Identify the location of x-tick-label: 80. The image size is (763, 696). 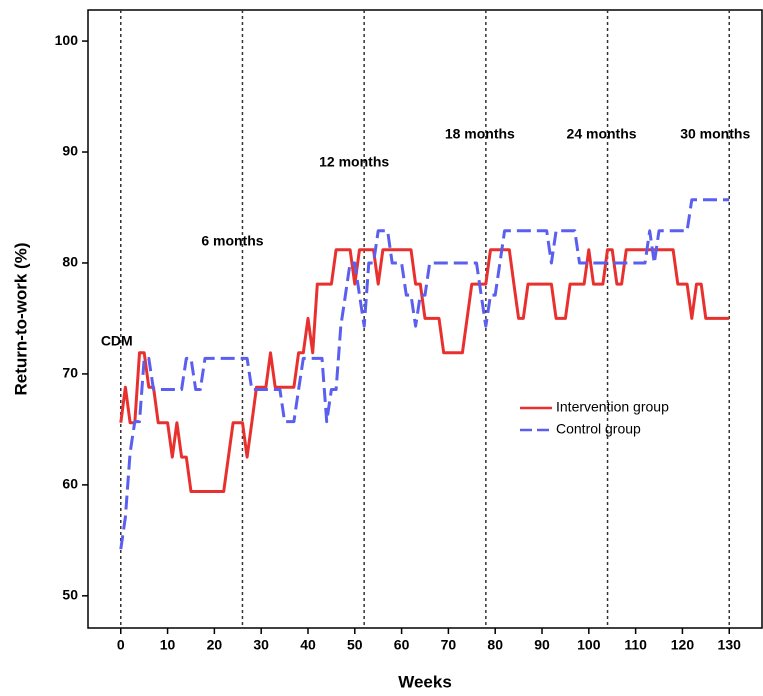
(495, 645).